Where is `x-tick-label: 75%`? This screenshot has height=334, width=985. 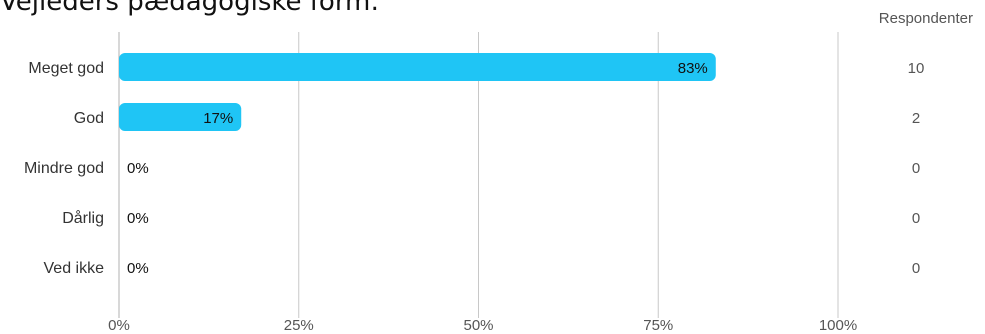
x-tick-label: 75% is located at coordinates (658, 325).